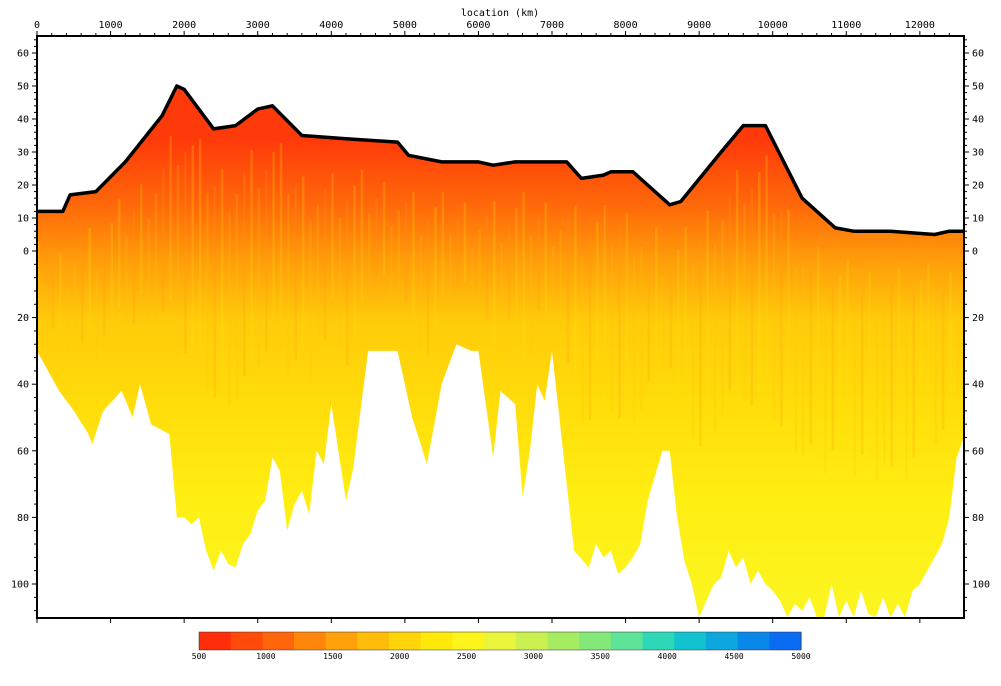  I want to click on x-tick-label: 0, so click(37, 25).